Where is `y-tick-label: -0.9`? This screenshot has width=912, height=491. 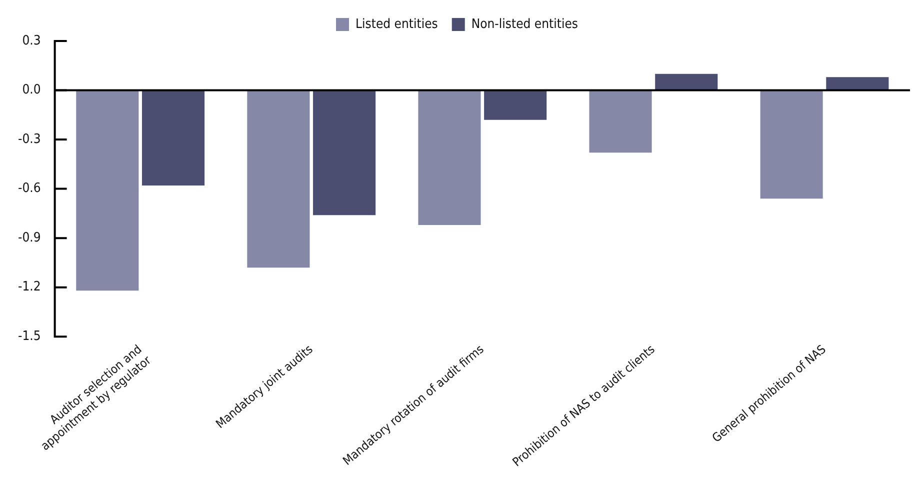 y-tick-label: -0.9 is located at coordinates (29, 238).